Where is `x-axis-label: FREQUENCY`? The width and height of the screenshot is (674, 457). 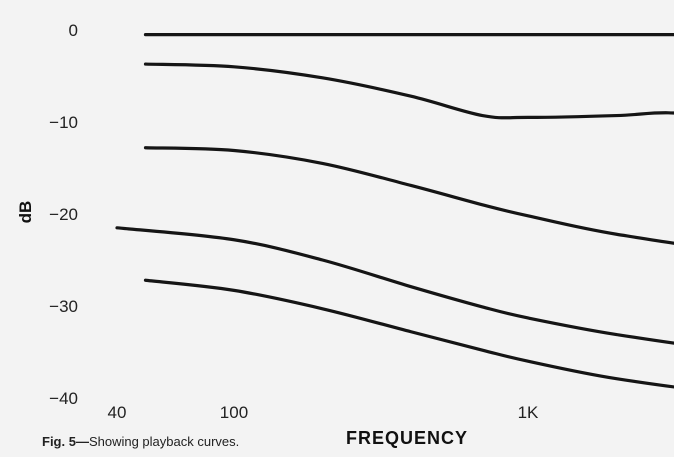
x-axis-label: FREQUENCY is located at coordinates (407, 438).